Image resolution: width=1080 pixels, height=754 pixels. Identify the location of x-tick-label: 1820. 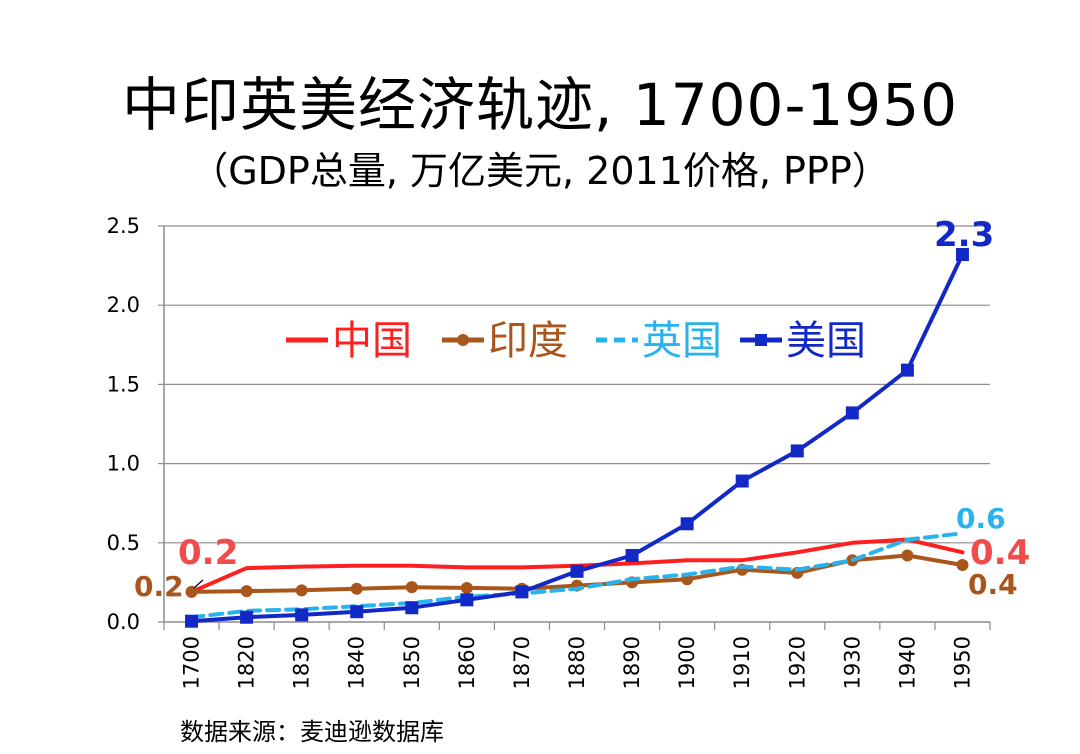
(247, 662).